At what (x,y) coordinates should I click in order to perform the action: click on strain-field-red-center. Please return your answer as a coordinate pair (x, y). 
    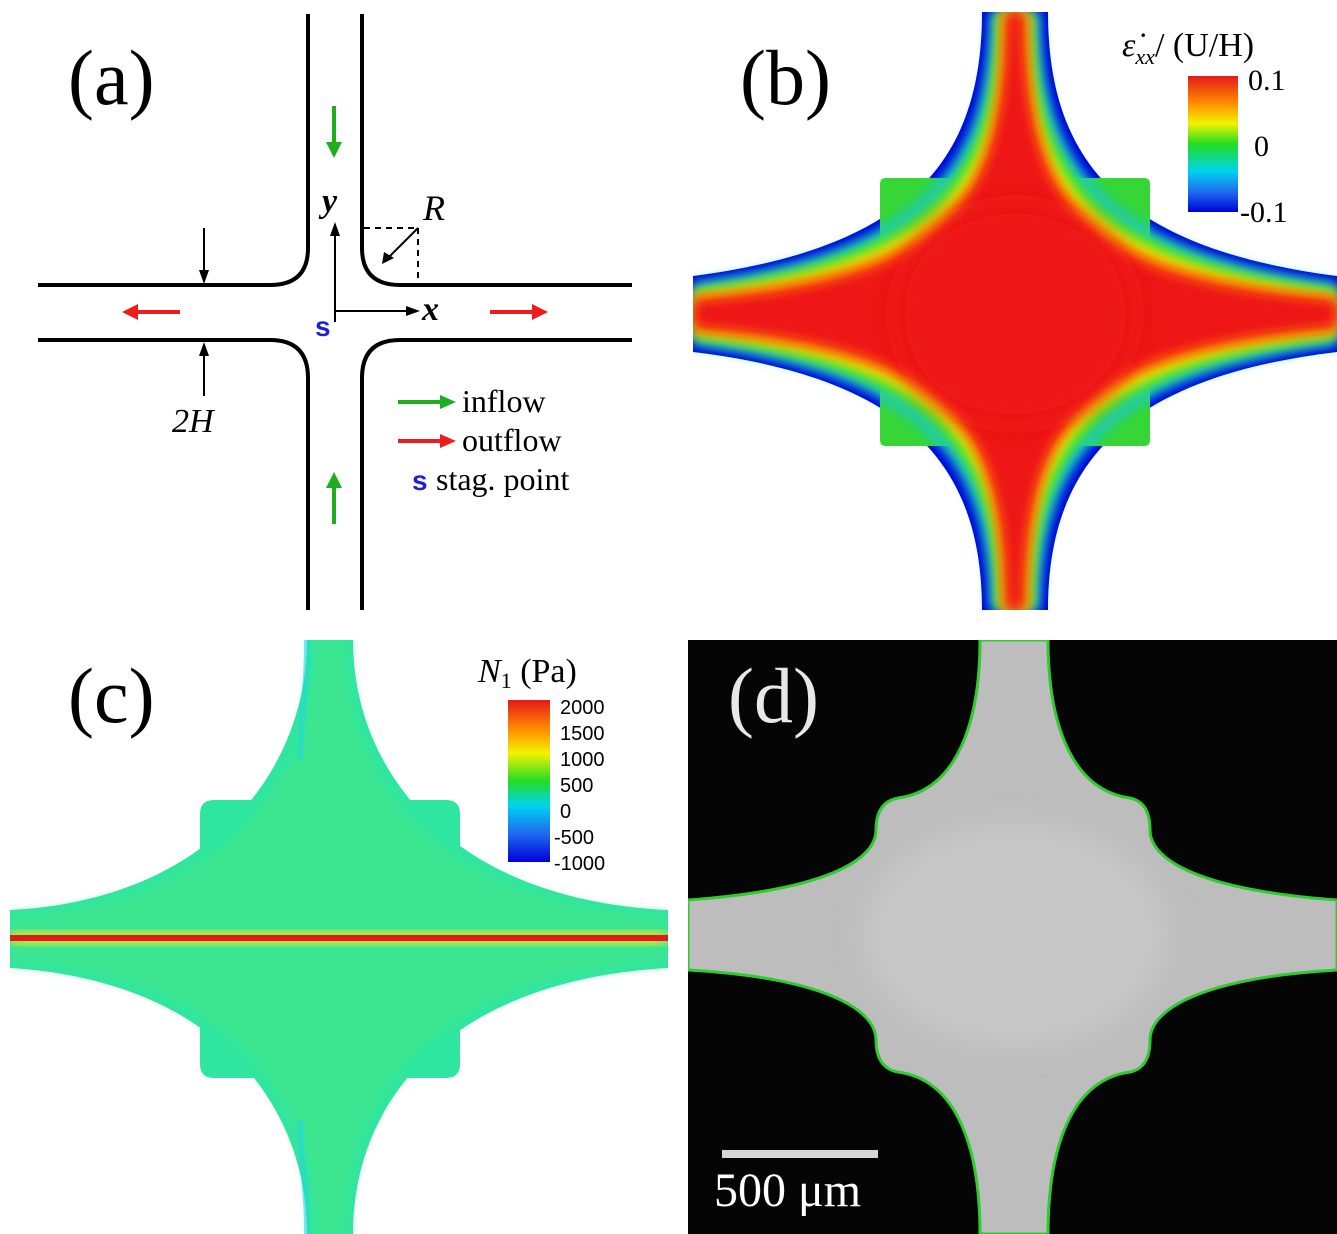
    Looking at the image, I should click on (1015, 314).